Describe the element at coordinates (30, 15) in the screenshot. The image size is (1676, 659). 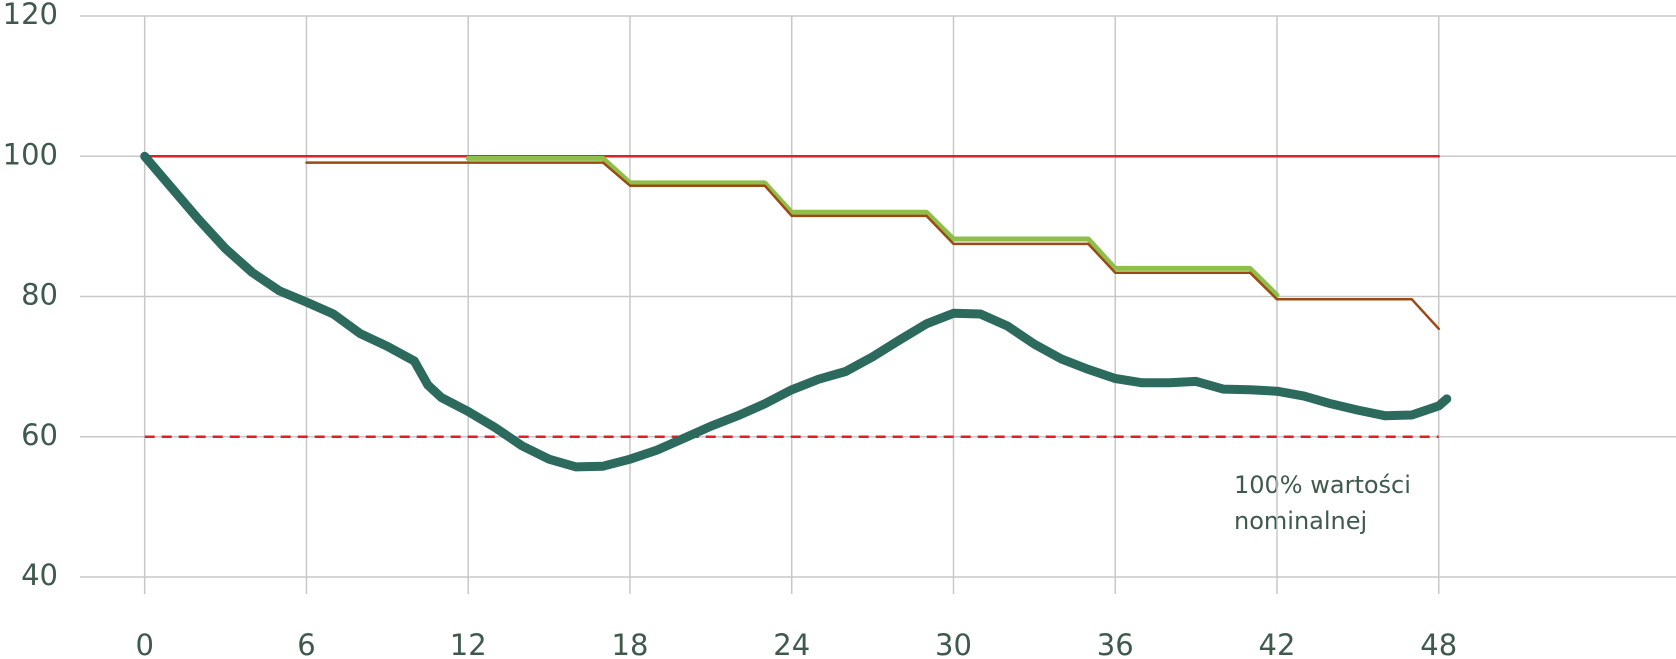
I see `y-tick-label: 120` at that location.